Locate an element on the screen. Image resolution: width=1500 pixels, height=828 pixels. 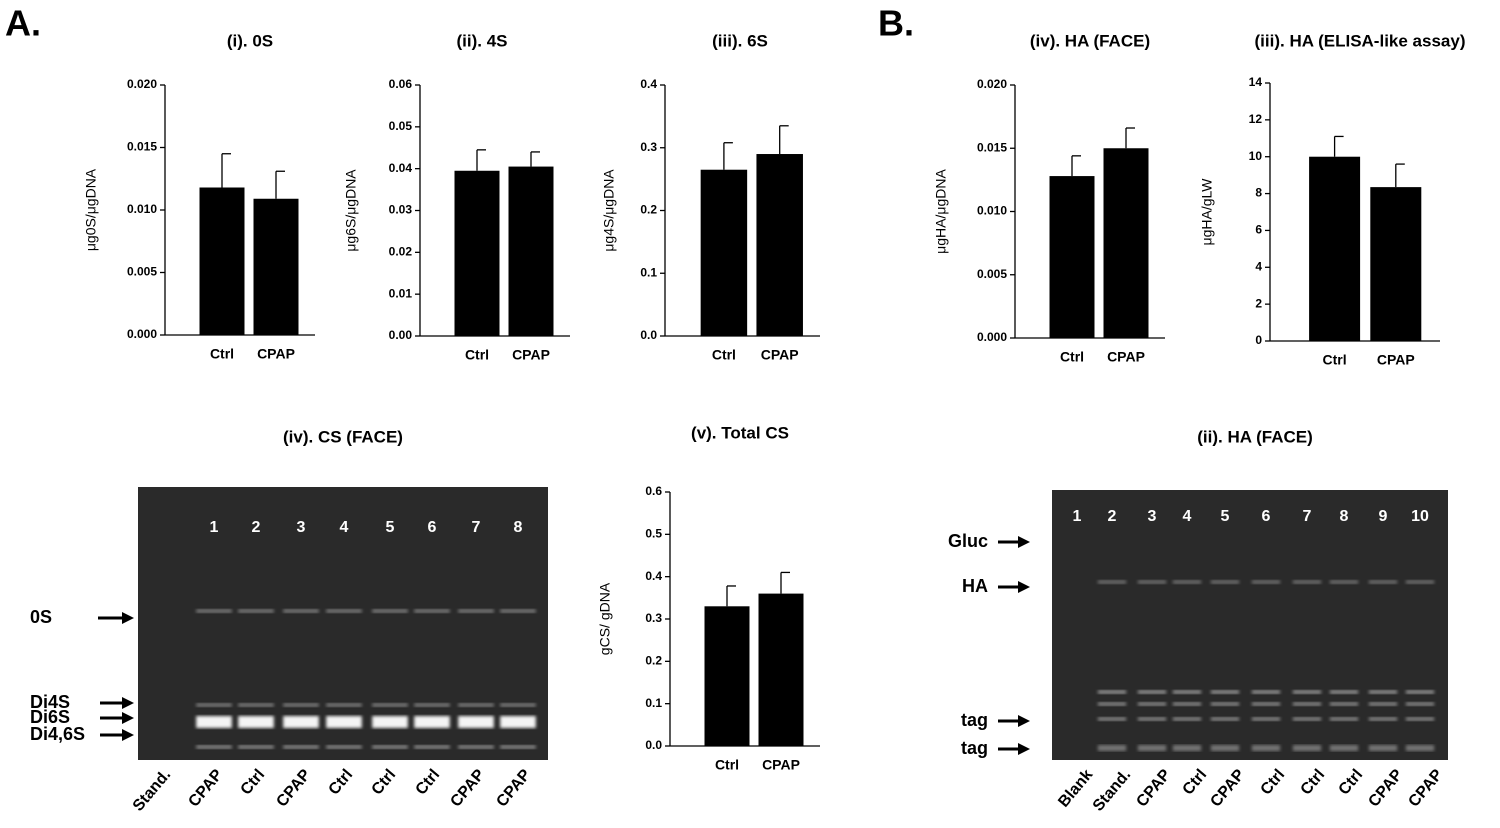
y-tick-label: 6 is located at coordinates (1258, 230).